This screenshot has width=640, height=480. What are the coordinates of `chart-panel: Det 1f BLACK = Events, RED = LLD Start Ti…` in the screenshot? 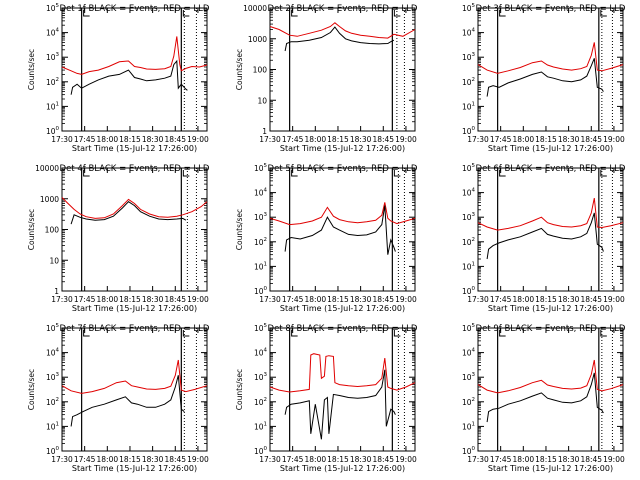 It's located at (118, 78).